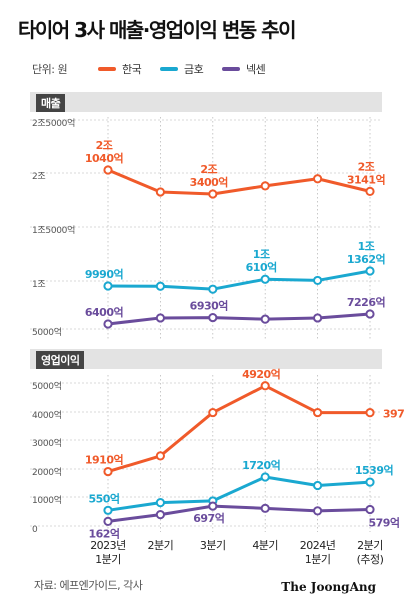 Image resolution: width=404 pixels, height=603 pixels. I want to click on data-label: 4920억, so click(261, 374).